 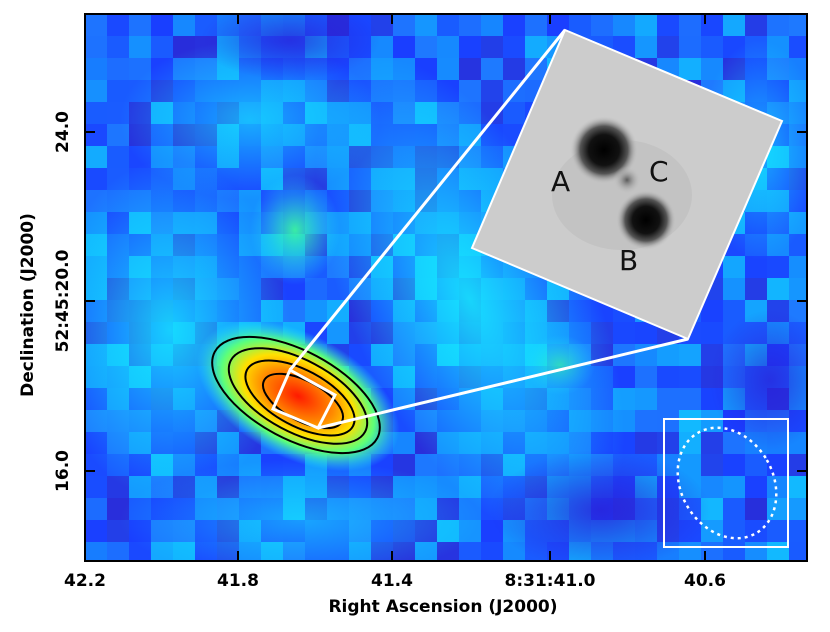 I want to click on x-tick-label-5: 40.6, so click(x=705, y=581).